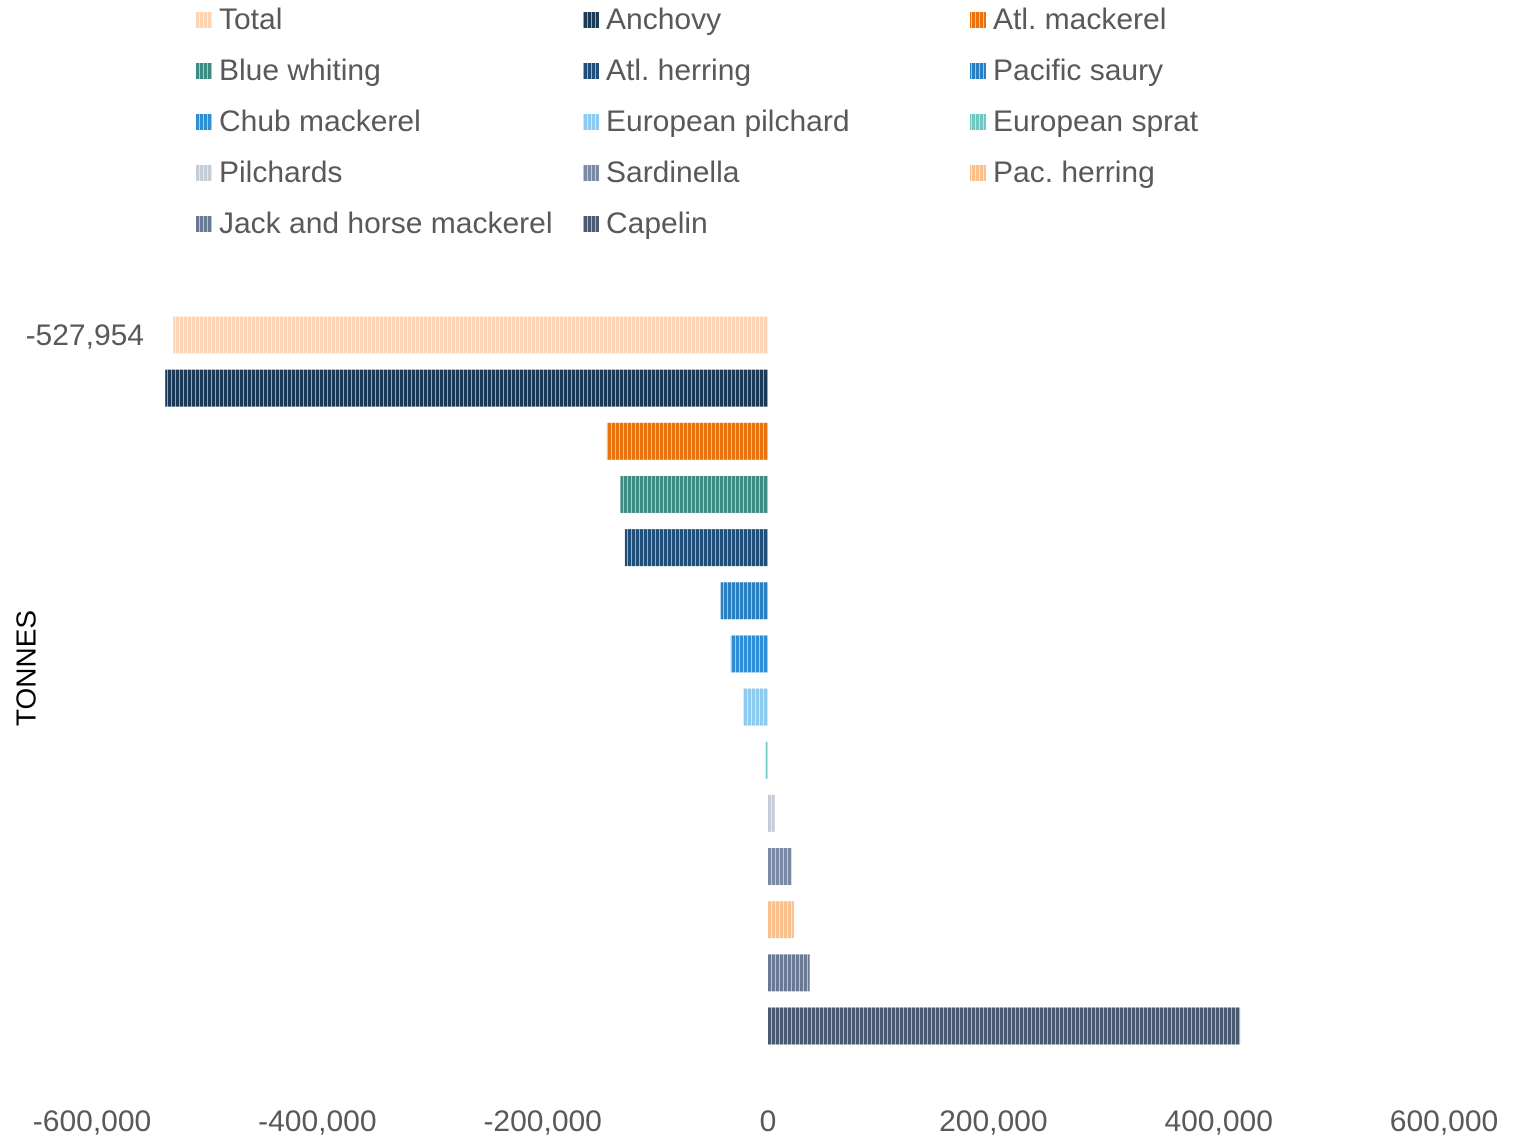 The width and height of the screenshot is (1524, 1142). Describe the element at coordinates (678, 70) in the screenshot. I see `legend-label: Atl. herring` at that location.